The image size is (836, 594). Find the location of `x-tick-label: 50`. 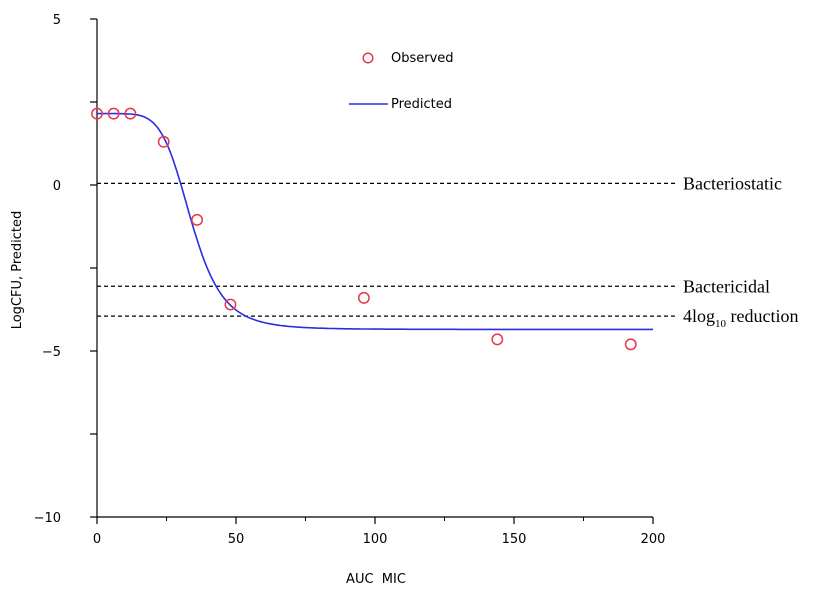

x-tick-label: 50 is located at coordinates (236, 539).